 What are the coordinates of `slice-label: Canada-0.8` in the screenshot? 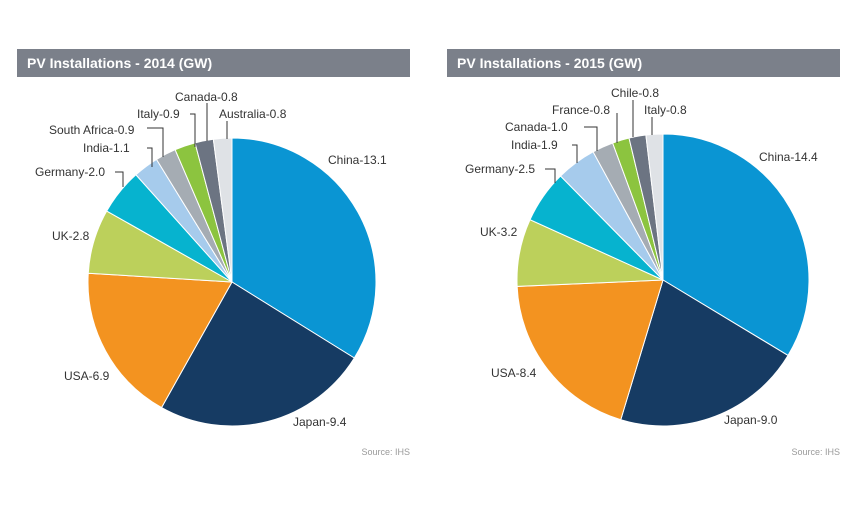 It's located at (206, 97).